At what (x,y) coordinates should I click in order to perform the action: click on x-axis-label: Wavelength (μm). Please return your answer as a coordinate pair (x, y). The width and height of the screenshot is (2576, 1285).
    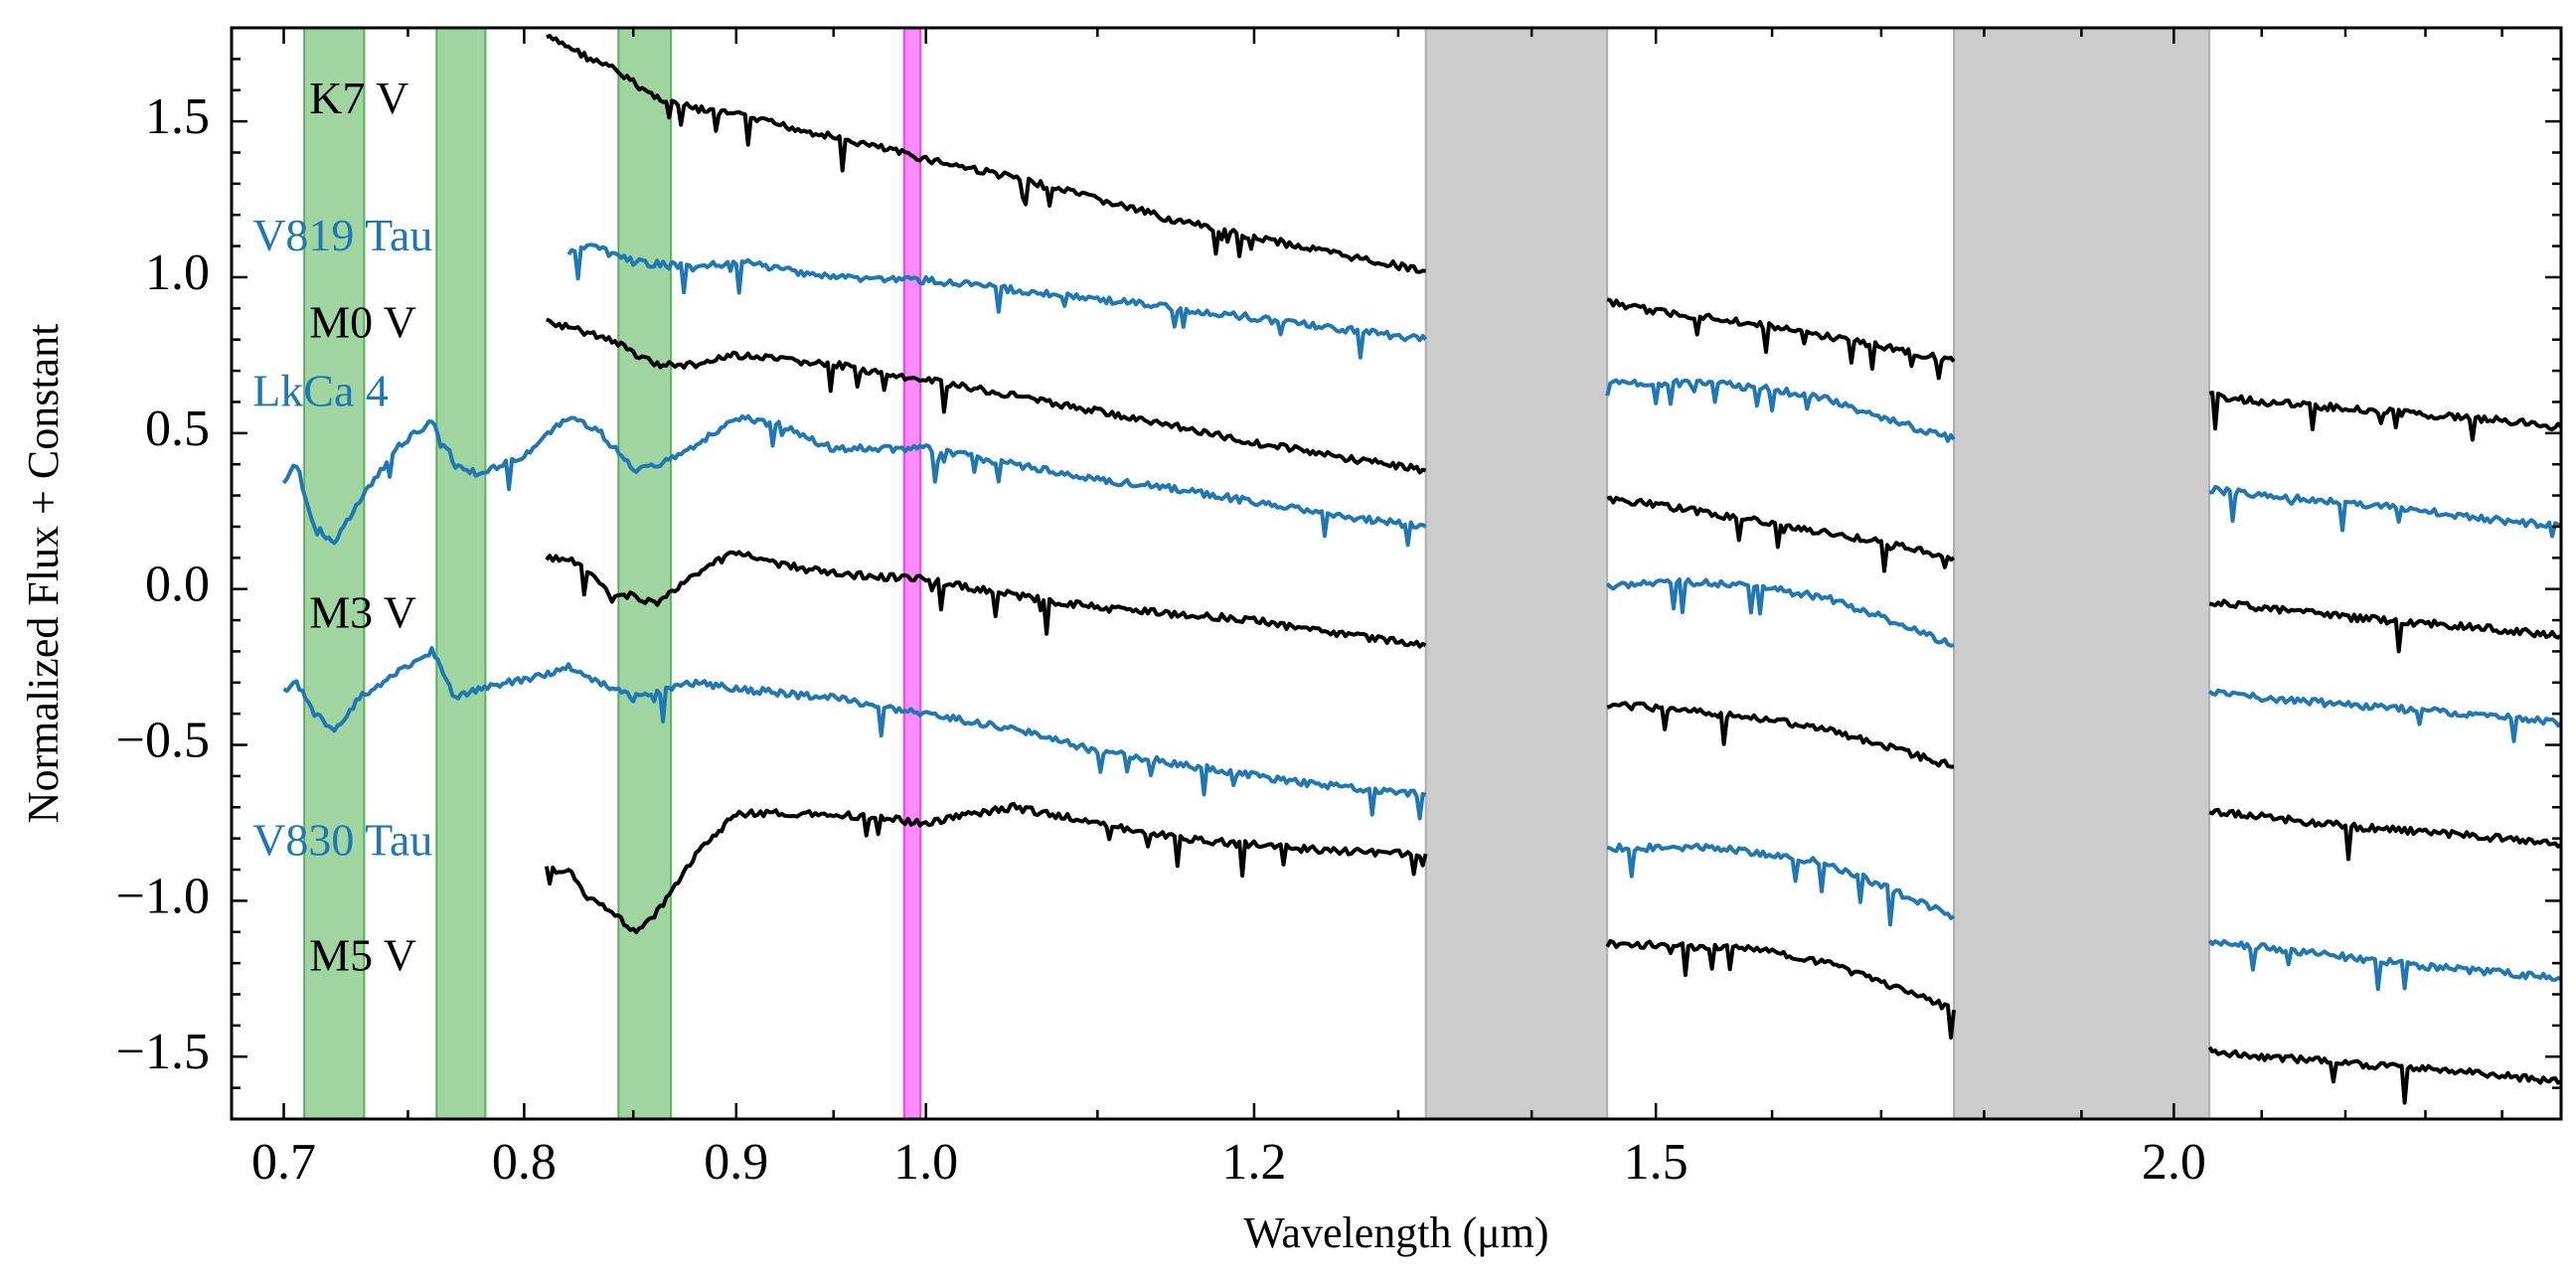
    Looking at the image, I should click on (1395, 1232).